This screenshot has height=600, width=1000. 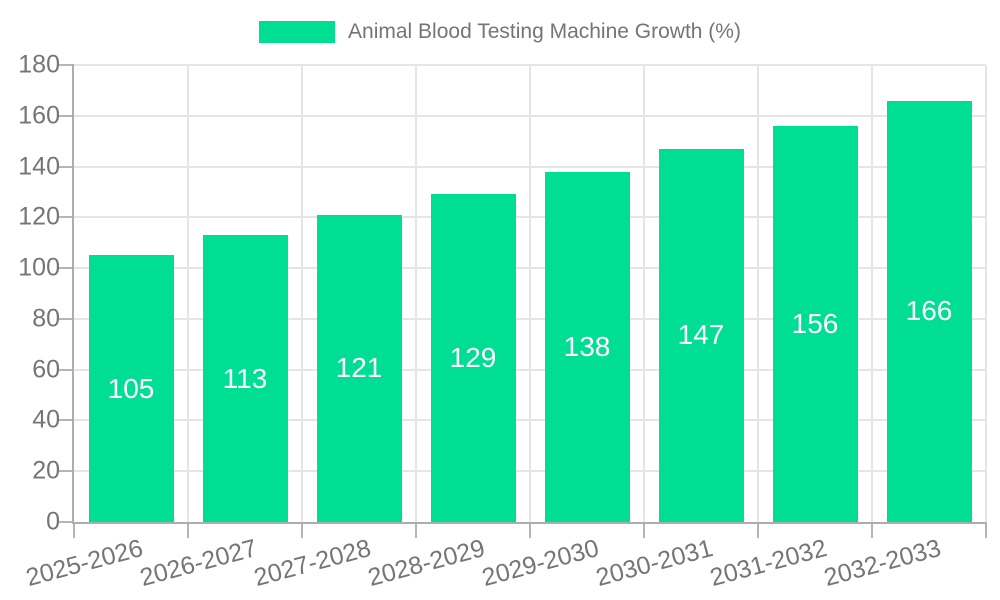 I want to click on x-axis-label: 2027-2028, so click(x=313, y=563).